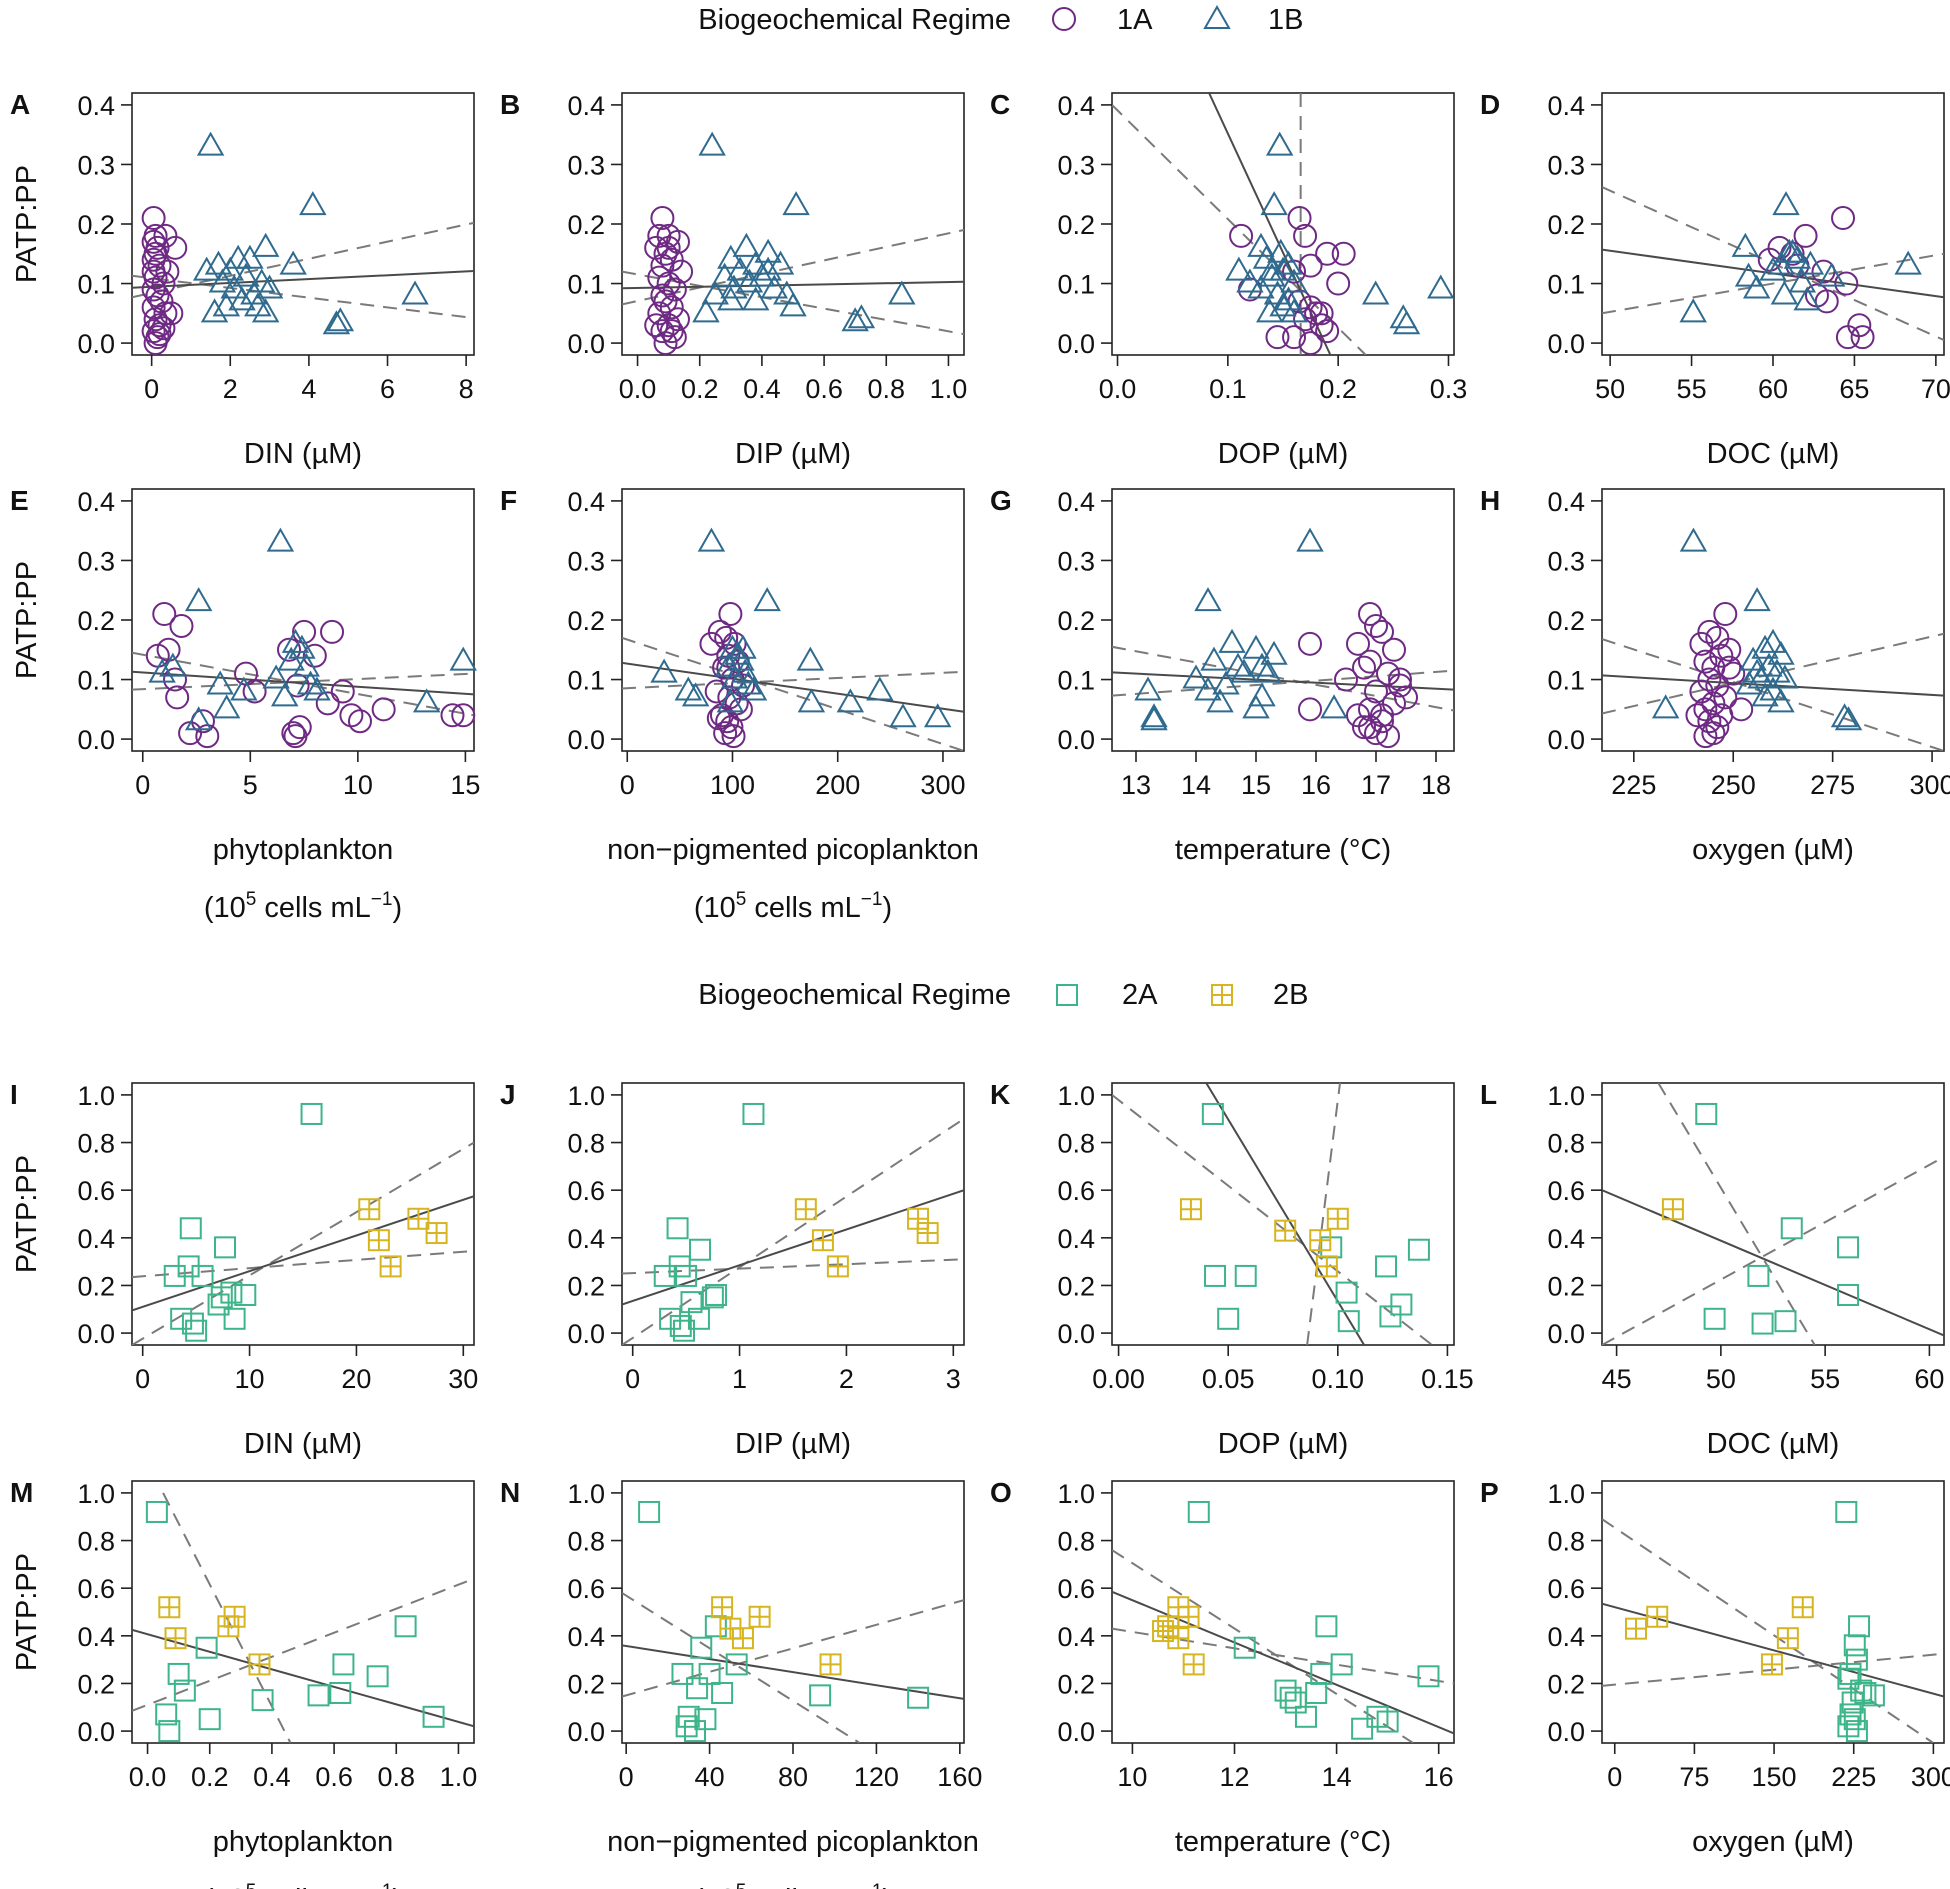 Image resolution: width=1950 pixels, height=1889 pixels. What do you see at coordinates (1000, 20) in the screenshot?
I see `legend-top: Biogeochemical Regime 1A 1B` at bounding box center [1000, 20].